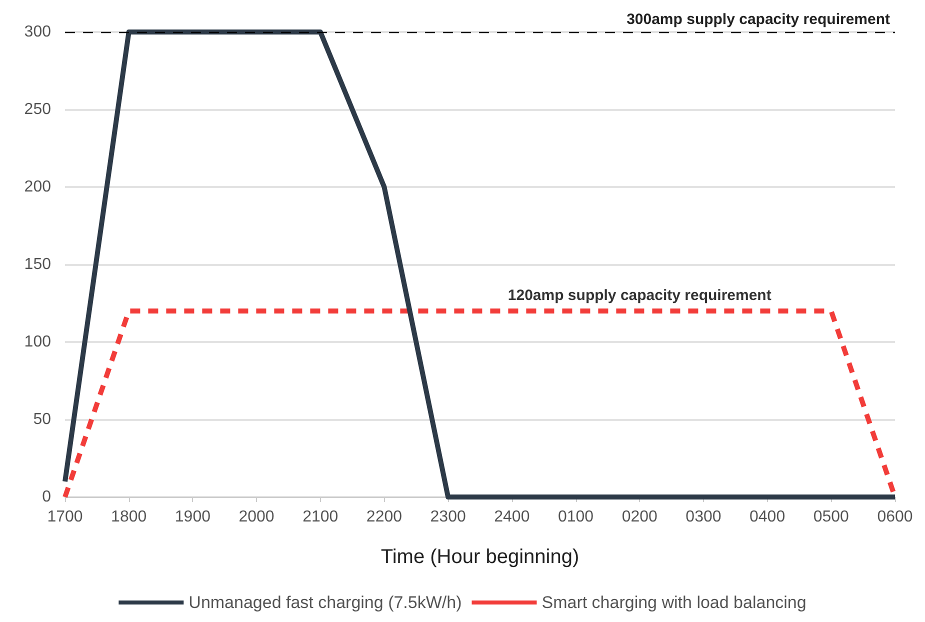 This screenshot has height=622, width=925. What do you see at coordinates (129, 517) in the screenshot?
I see `x-tick-label: 1800` at bounding box center [129, 517].